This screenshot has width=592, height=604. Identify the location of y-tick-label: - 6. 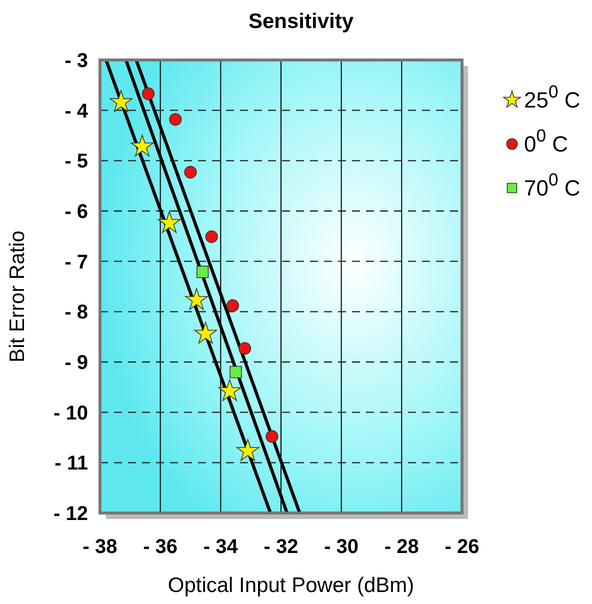
(76, 212).